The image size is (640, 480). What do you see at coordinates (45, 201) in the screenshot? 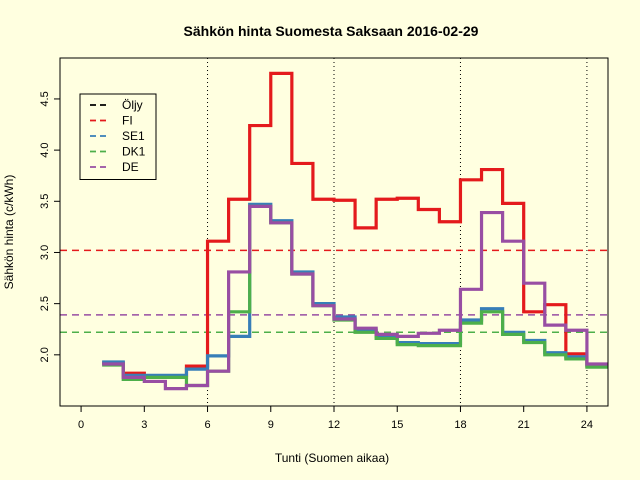
I see `y-tick-label-3: 3.5` at bounding box center [45, 201].